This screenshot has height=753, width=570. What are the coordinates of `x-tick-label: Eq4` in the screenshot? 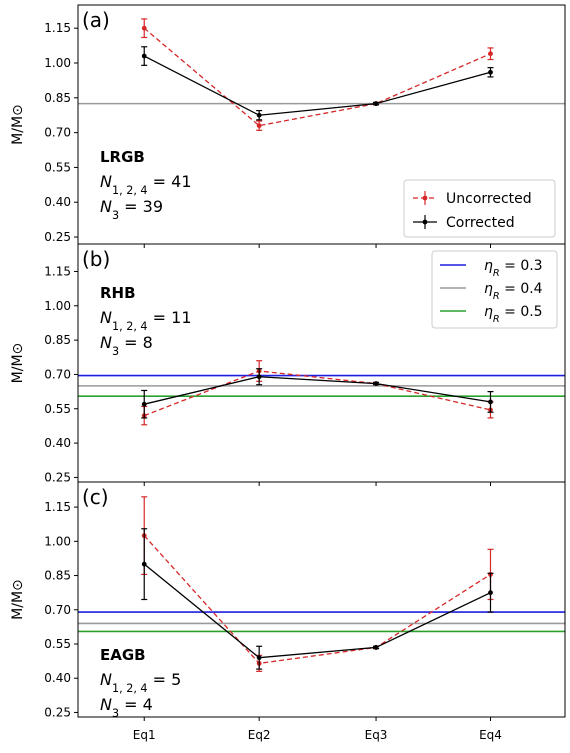 It's located at (490, 735).